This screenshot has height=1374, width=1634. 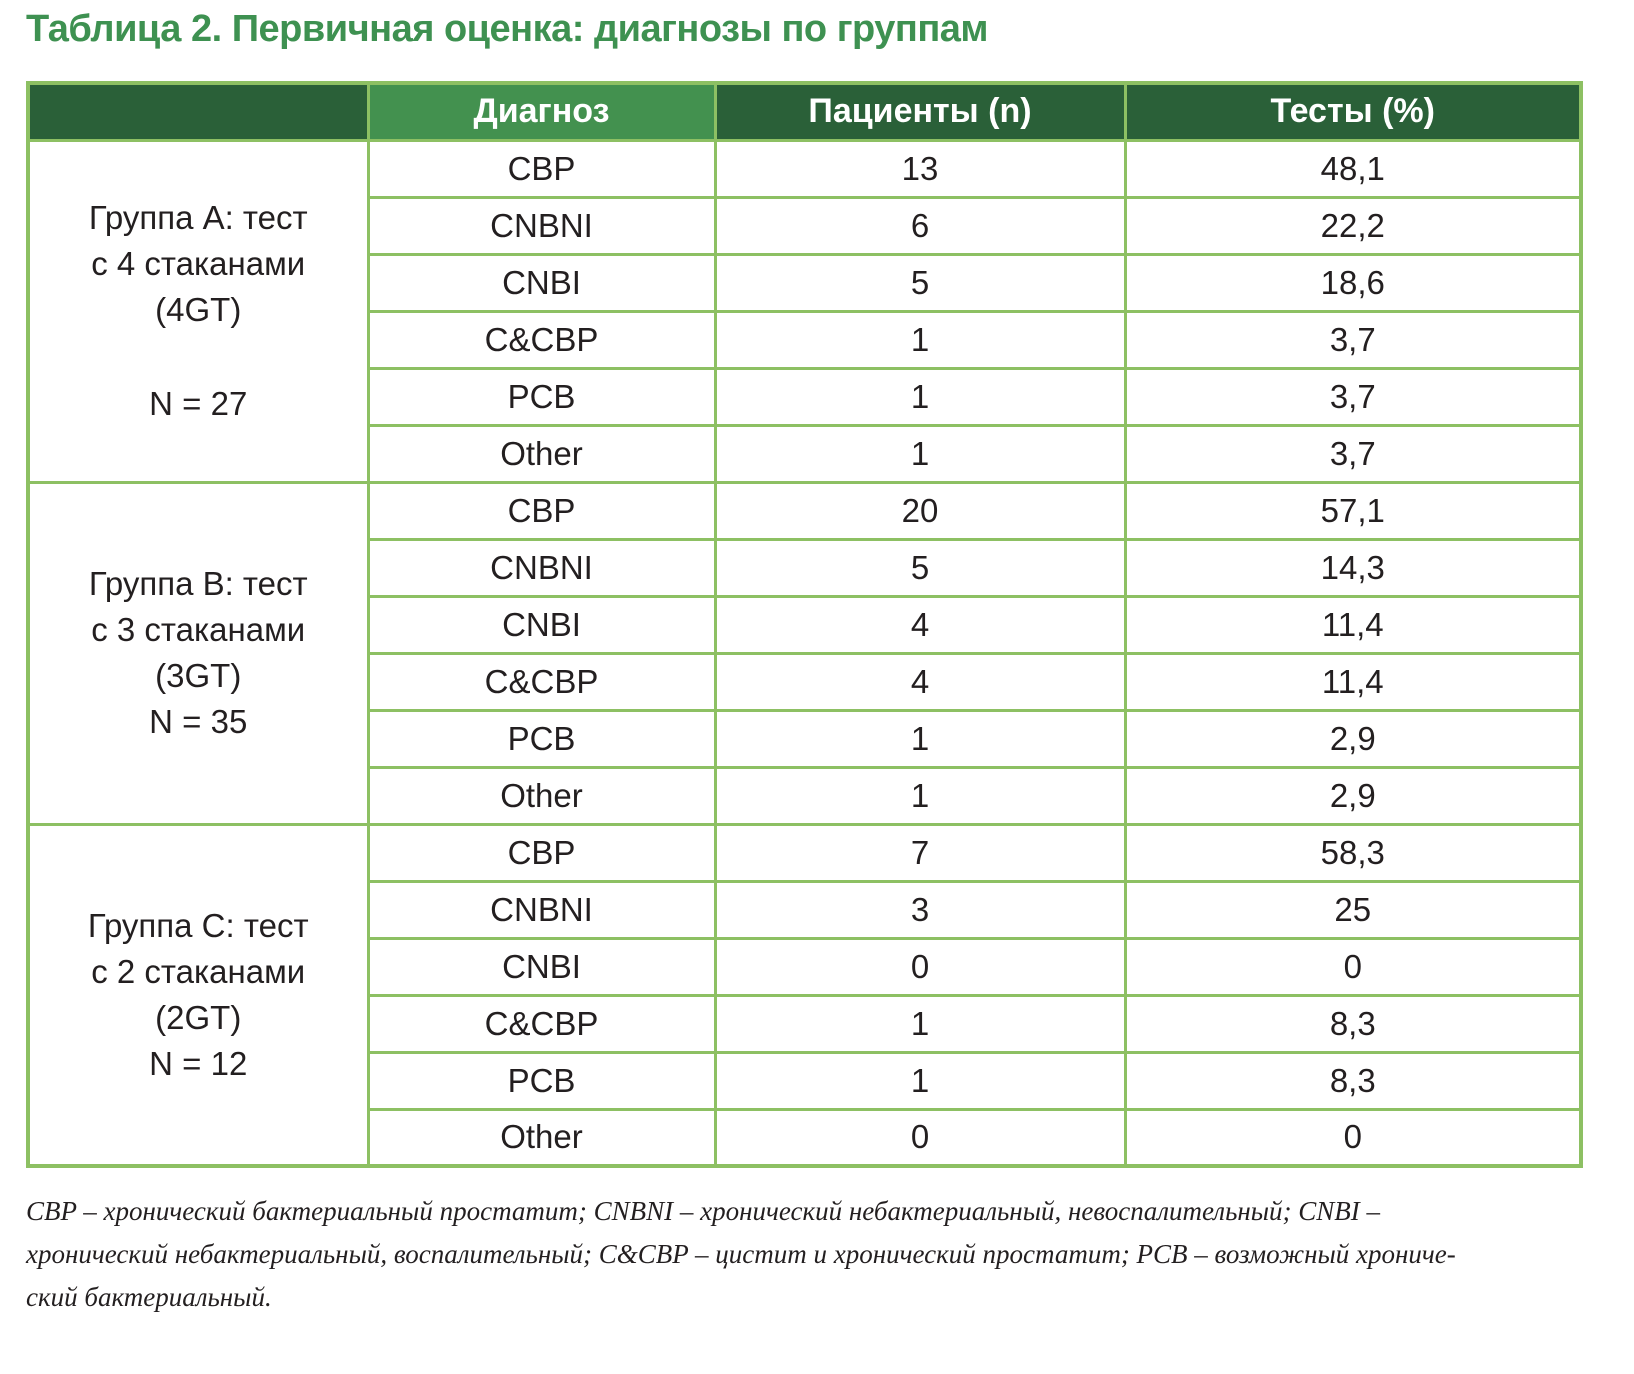 What do you see at coordinates (198, 403) in the screenshot?
I see `group-n-label: N = 27` at bounding box center [198, 403].